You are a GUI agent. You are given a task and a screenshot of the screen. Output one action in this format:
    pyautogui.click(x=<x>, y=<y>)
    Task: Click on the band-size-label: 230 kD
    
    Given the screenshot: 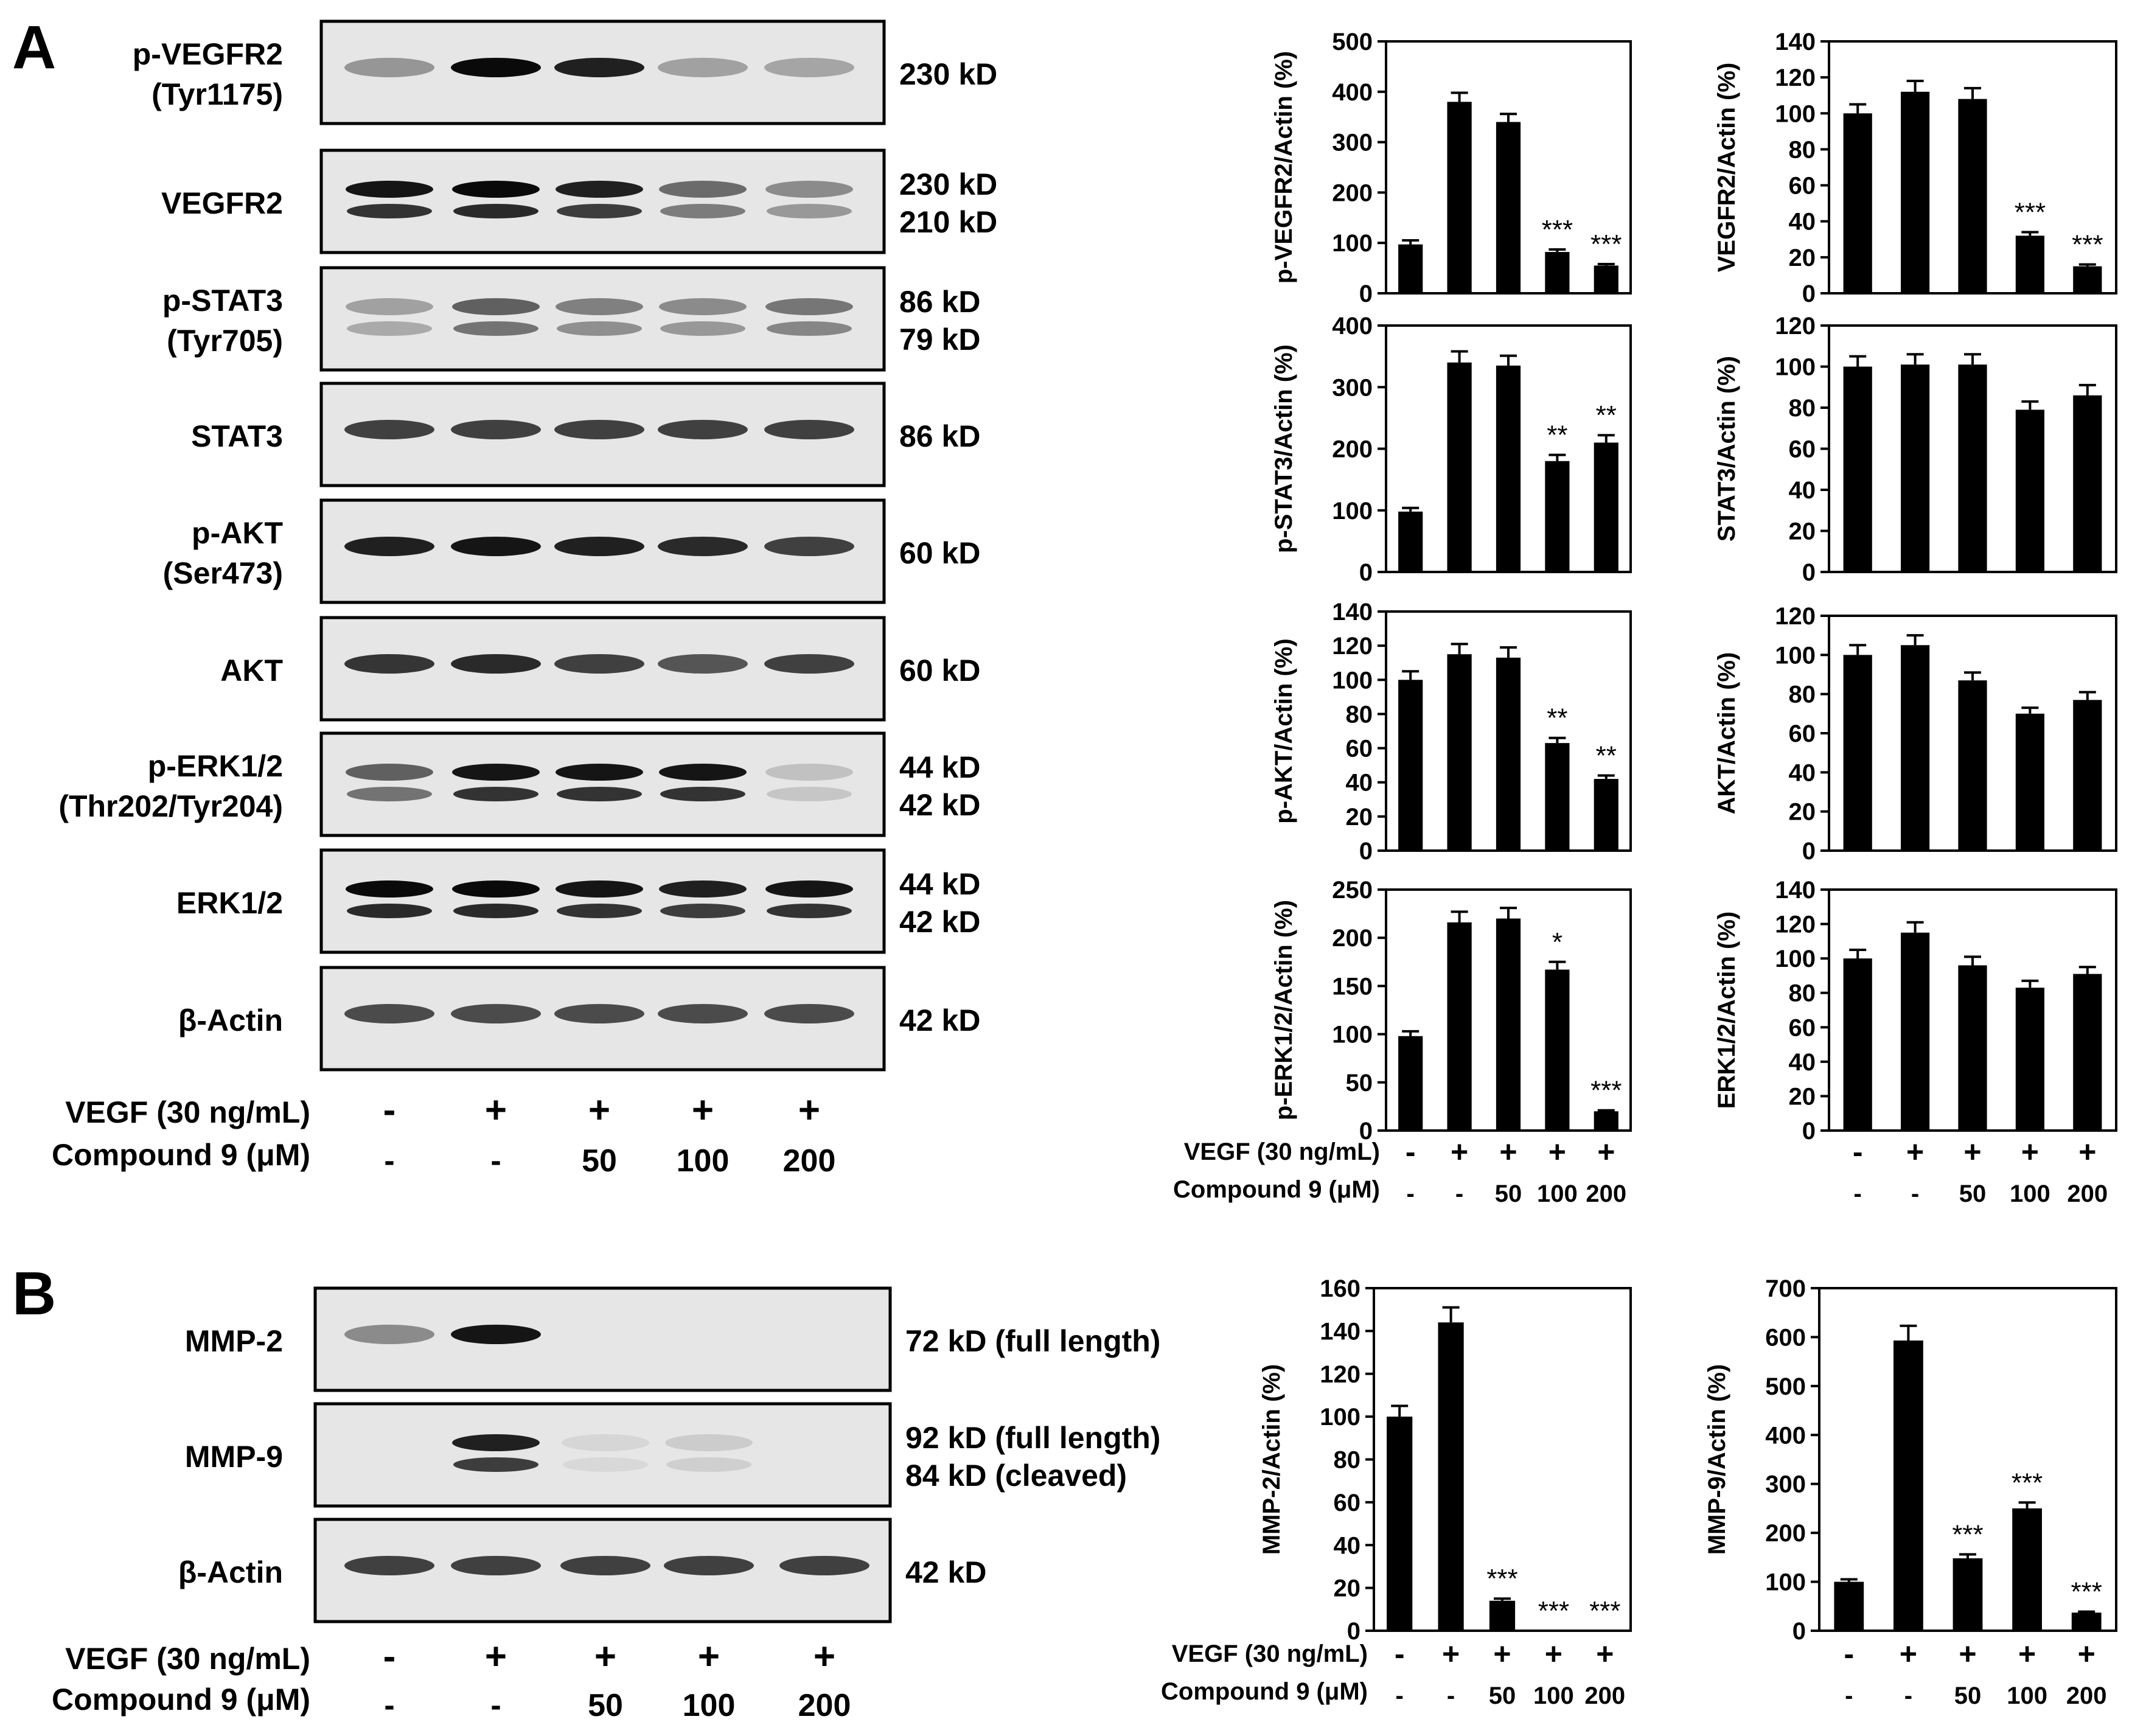 What is the action you would take?
    pyautogui.click(x=948, y=184)
    